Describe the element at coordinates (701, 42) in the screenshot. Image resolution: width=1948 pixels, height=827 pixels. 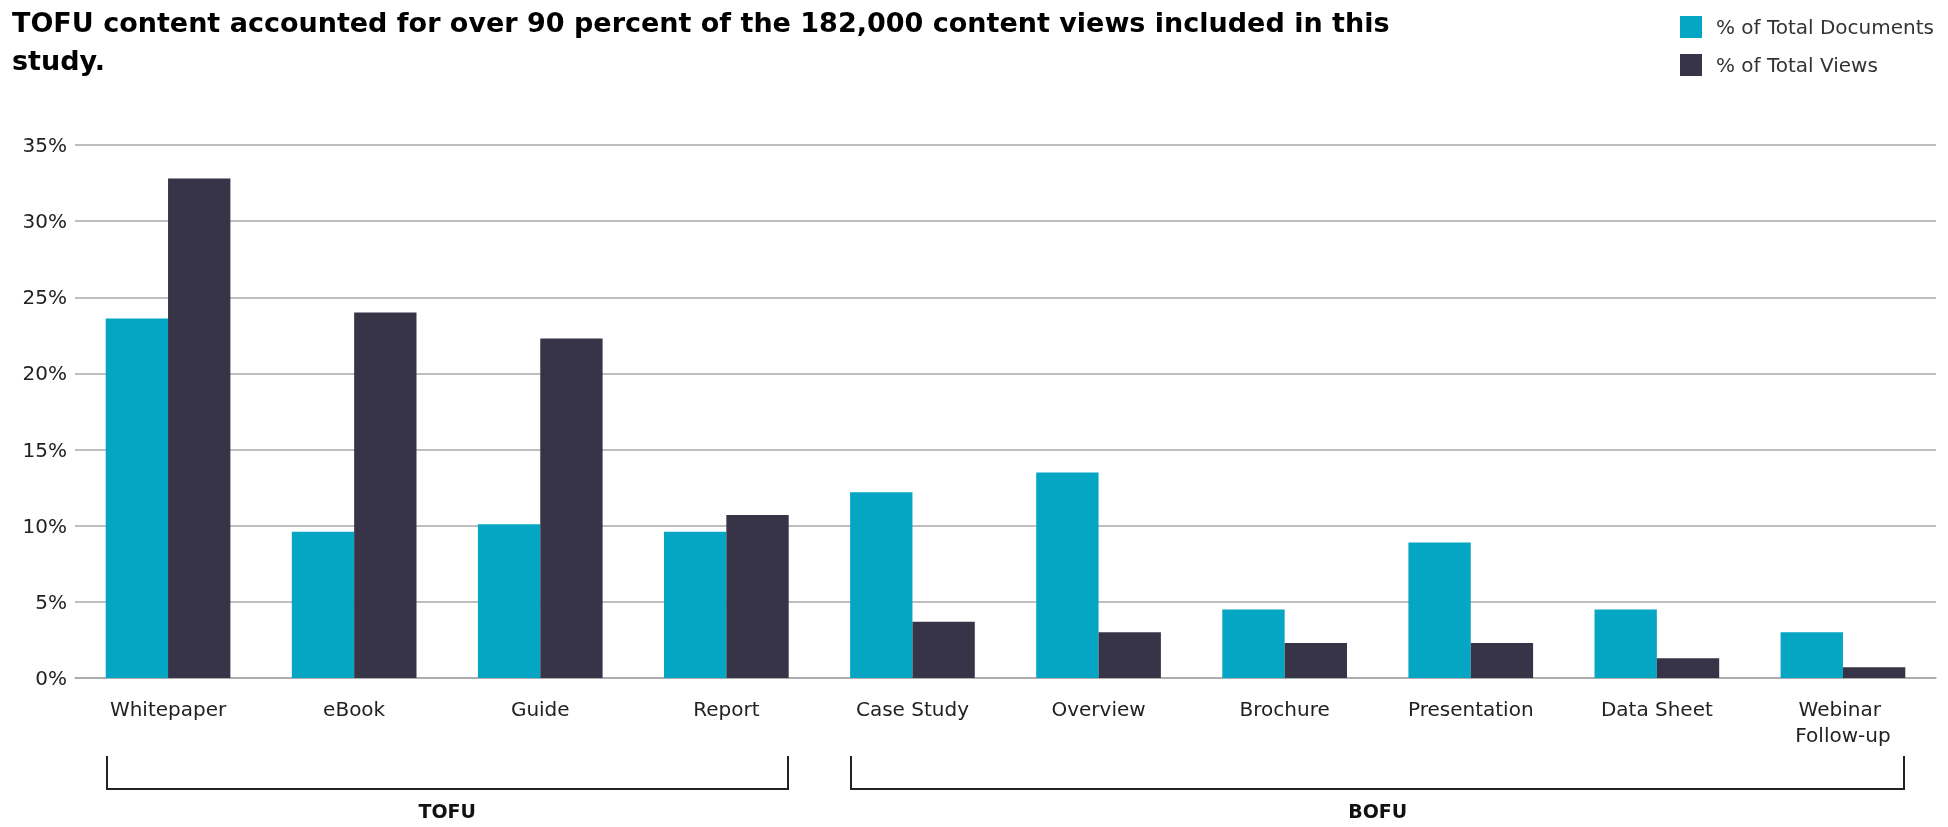
I see `chart-title: TOFU content accounted for over 90 percent of the 182,000 content views included in this study.` at that location.